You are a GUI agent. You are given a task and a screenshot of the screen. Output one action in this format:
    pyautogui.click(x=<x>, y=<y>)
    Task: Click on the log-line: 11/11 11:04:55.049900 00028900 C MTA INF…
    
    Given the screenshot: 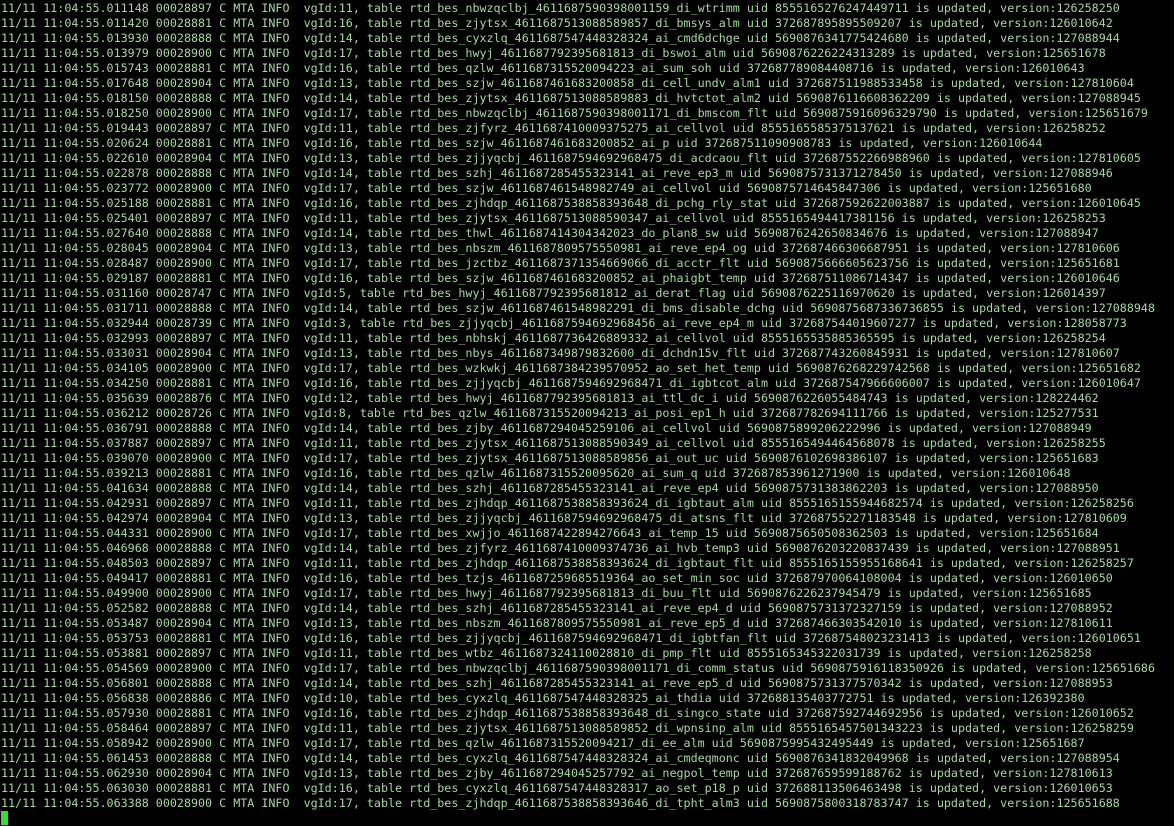 What is the action you would take?
    pyautogui.click(x=546, y=593)
    